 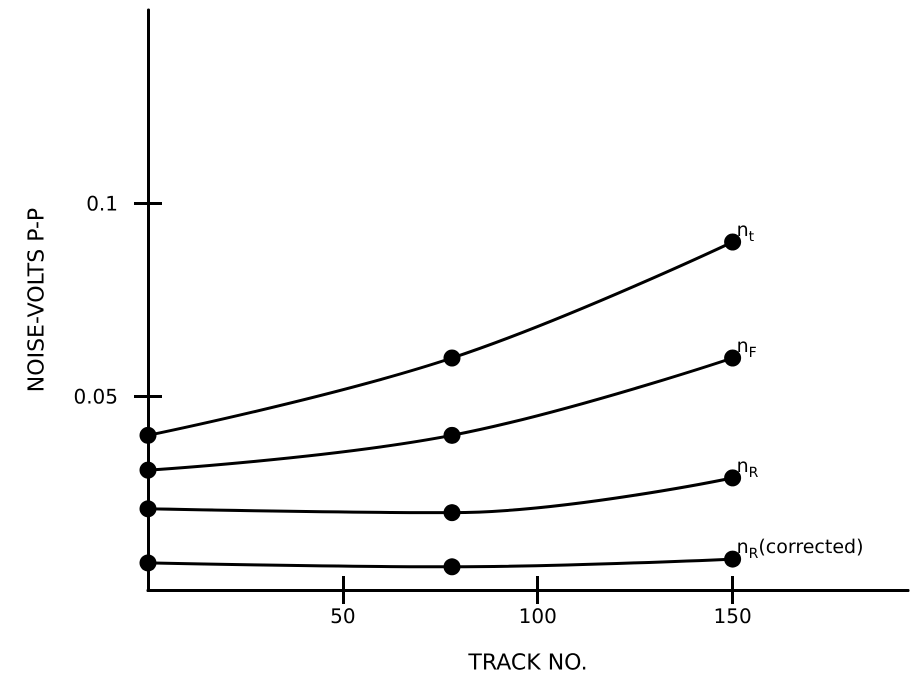 What do you see at coordinates (733, 616) in the screenshot?
I see `x-tick-label: 150` at bounding box center [733, 616].